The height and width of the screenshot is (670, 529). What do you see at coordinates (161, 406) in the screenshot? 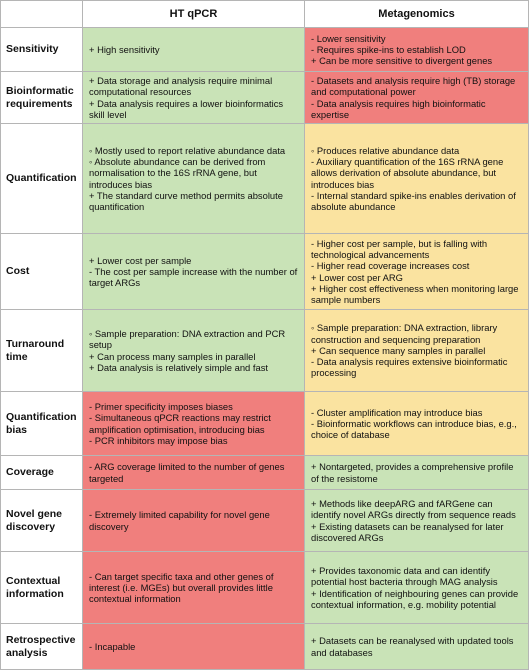
I see `cell-line: - Primer specificity imposes biases` at bounding box center [161, 406].